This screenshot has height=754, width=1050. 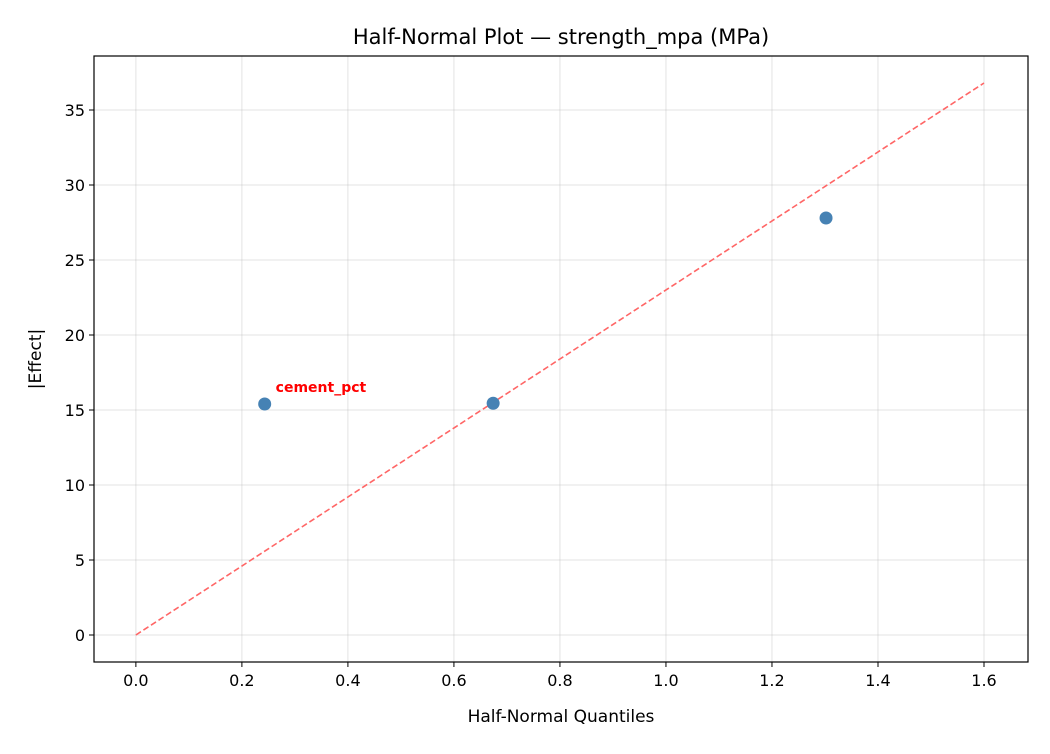 I want to click on x-tick-label: 0.8, so click(x=559, y=680).